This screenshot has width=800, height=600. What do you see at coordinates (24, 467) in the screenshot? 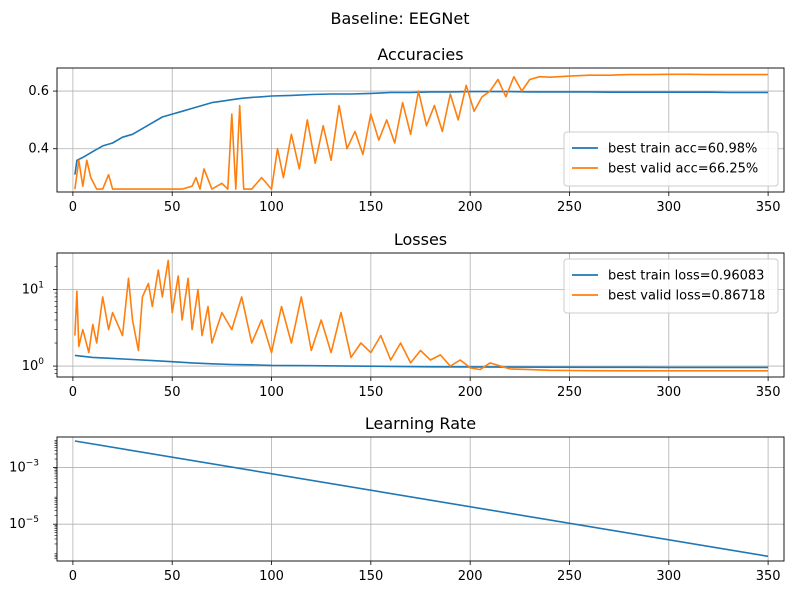
I see `y-tick-label: 10⁻³` at bounding box center [24, 467].